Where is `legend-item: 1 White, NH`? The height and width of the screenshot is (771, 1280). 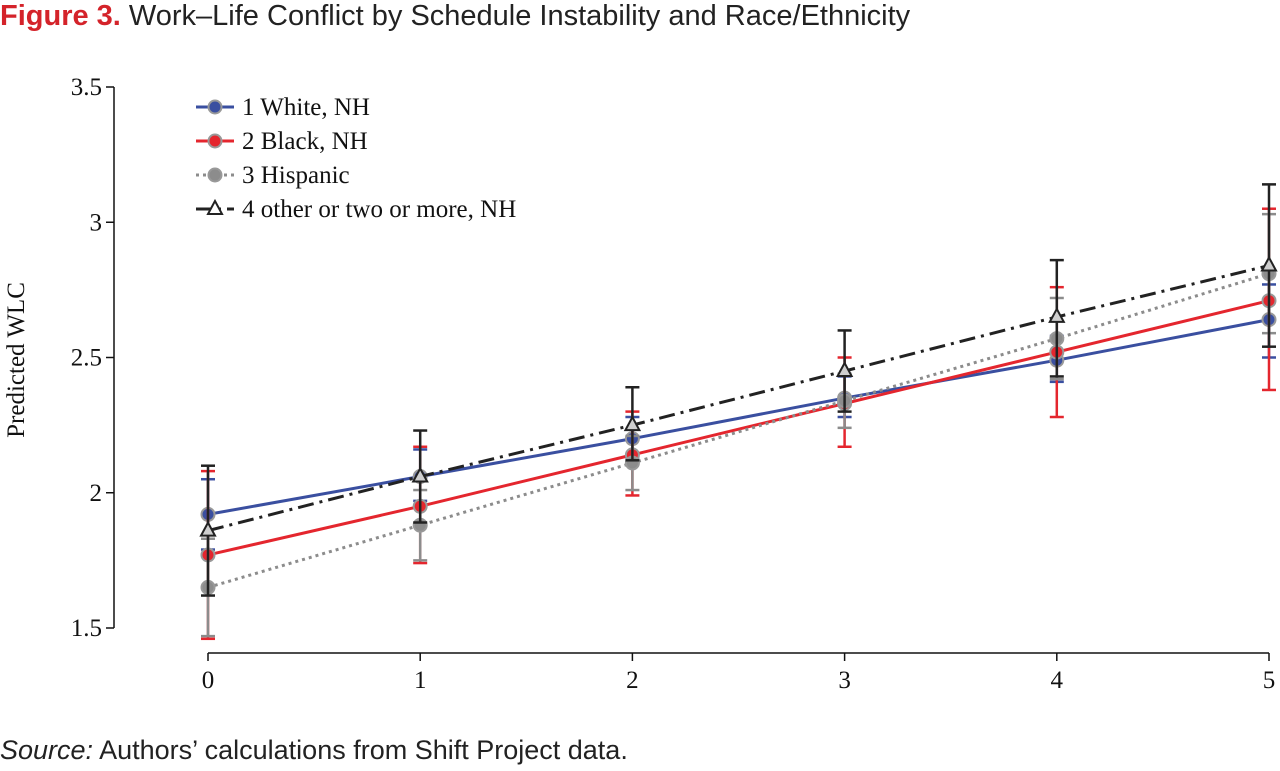
legend-item: 1 White, NH is located at coordinates (283, 107).